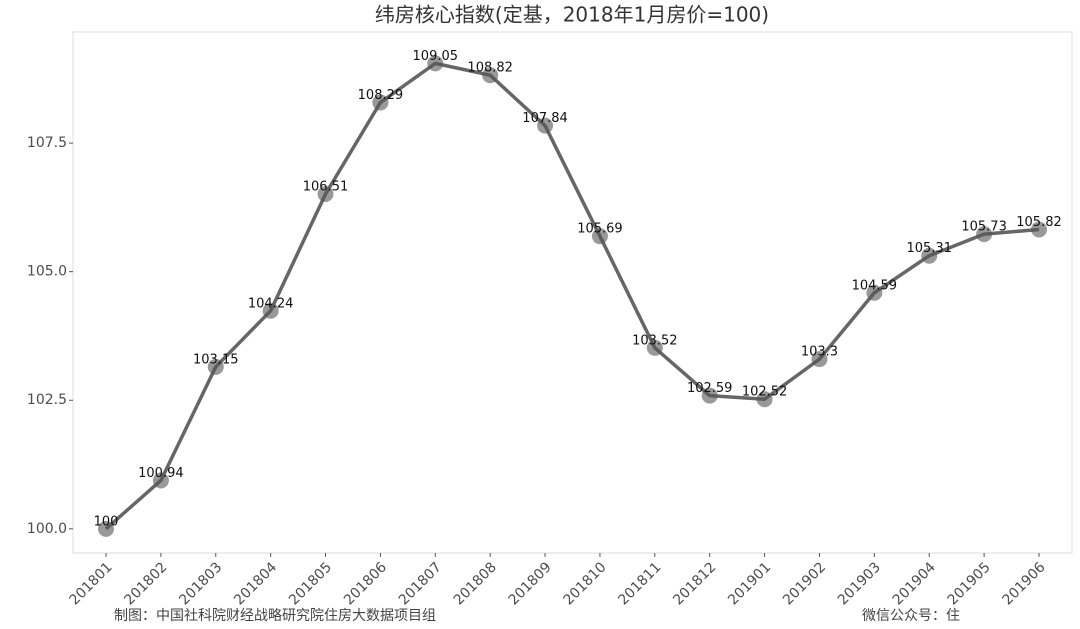  Describe the element at coordinates (420, 583) in the screenshot. I see `x-tick-label: 201807` at that location.